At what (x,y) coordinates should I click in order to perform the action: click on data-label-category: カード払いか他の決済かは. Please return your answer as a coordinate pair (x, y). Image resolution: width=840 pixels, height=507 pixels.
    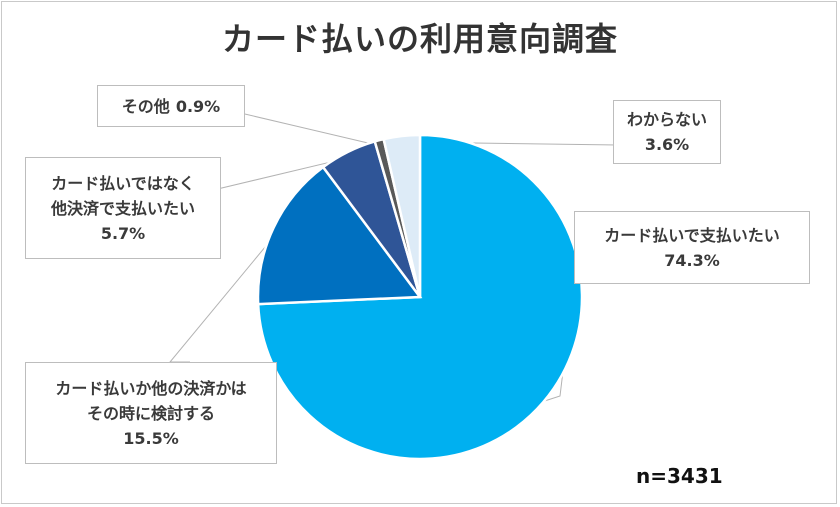
    Looking at the image, I should click on (151, 388).